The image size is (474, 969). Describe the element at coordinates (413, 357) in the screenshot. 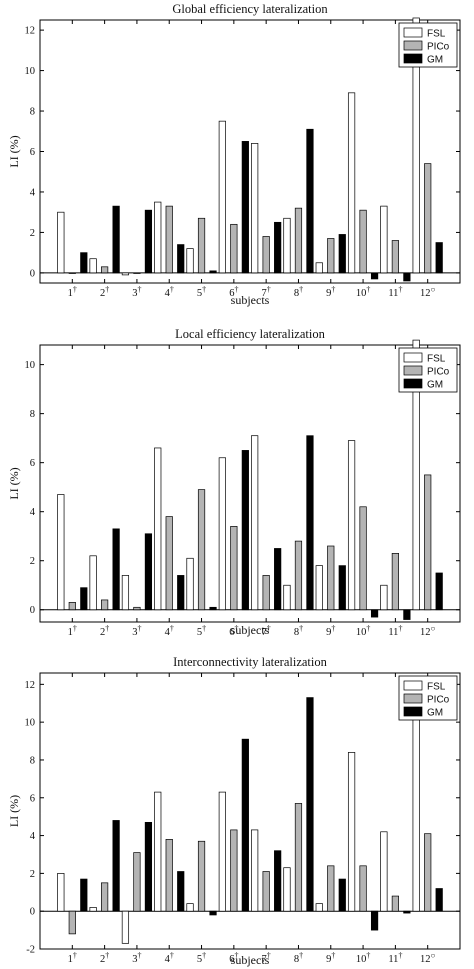

I see `legend-swatch-fsl` at that location.